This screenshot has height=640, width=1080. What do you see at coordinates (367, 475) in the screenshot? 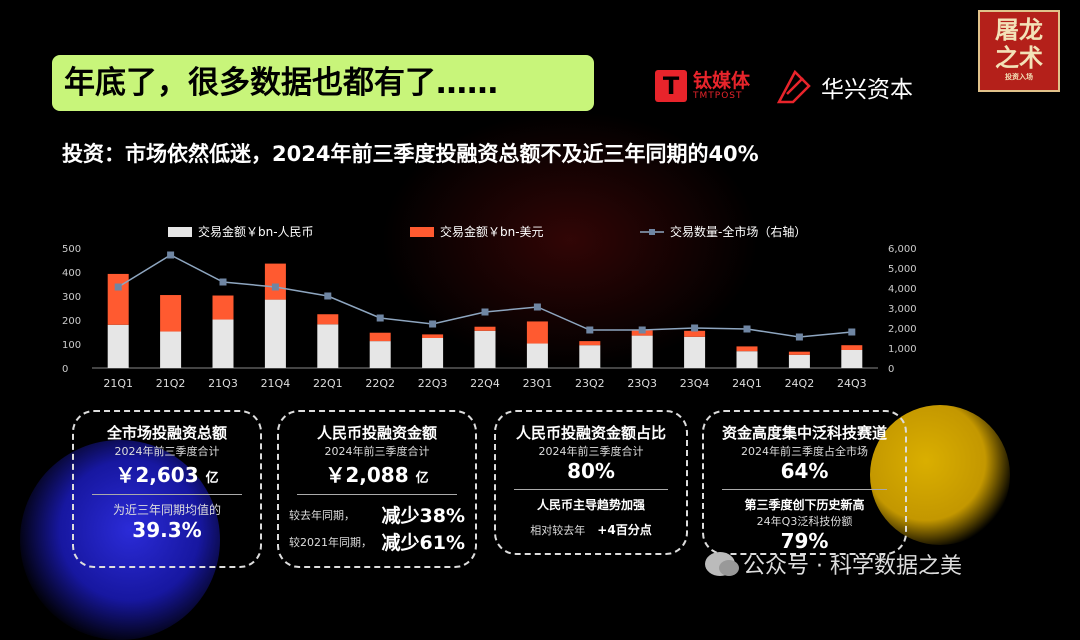
I see `card2-value: ￥2,088` at bounding box center [367, 475].